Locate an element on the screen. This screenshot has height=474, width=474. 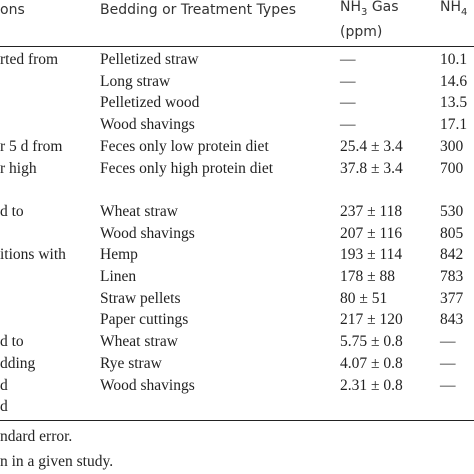
header-subscript: 4 is located at coordinates (464, 12).